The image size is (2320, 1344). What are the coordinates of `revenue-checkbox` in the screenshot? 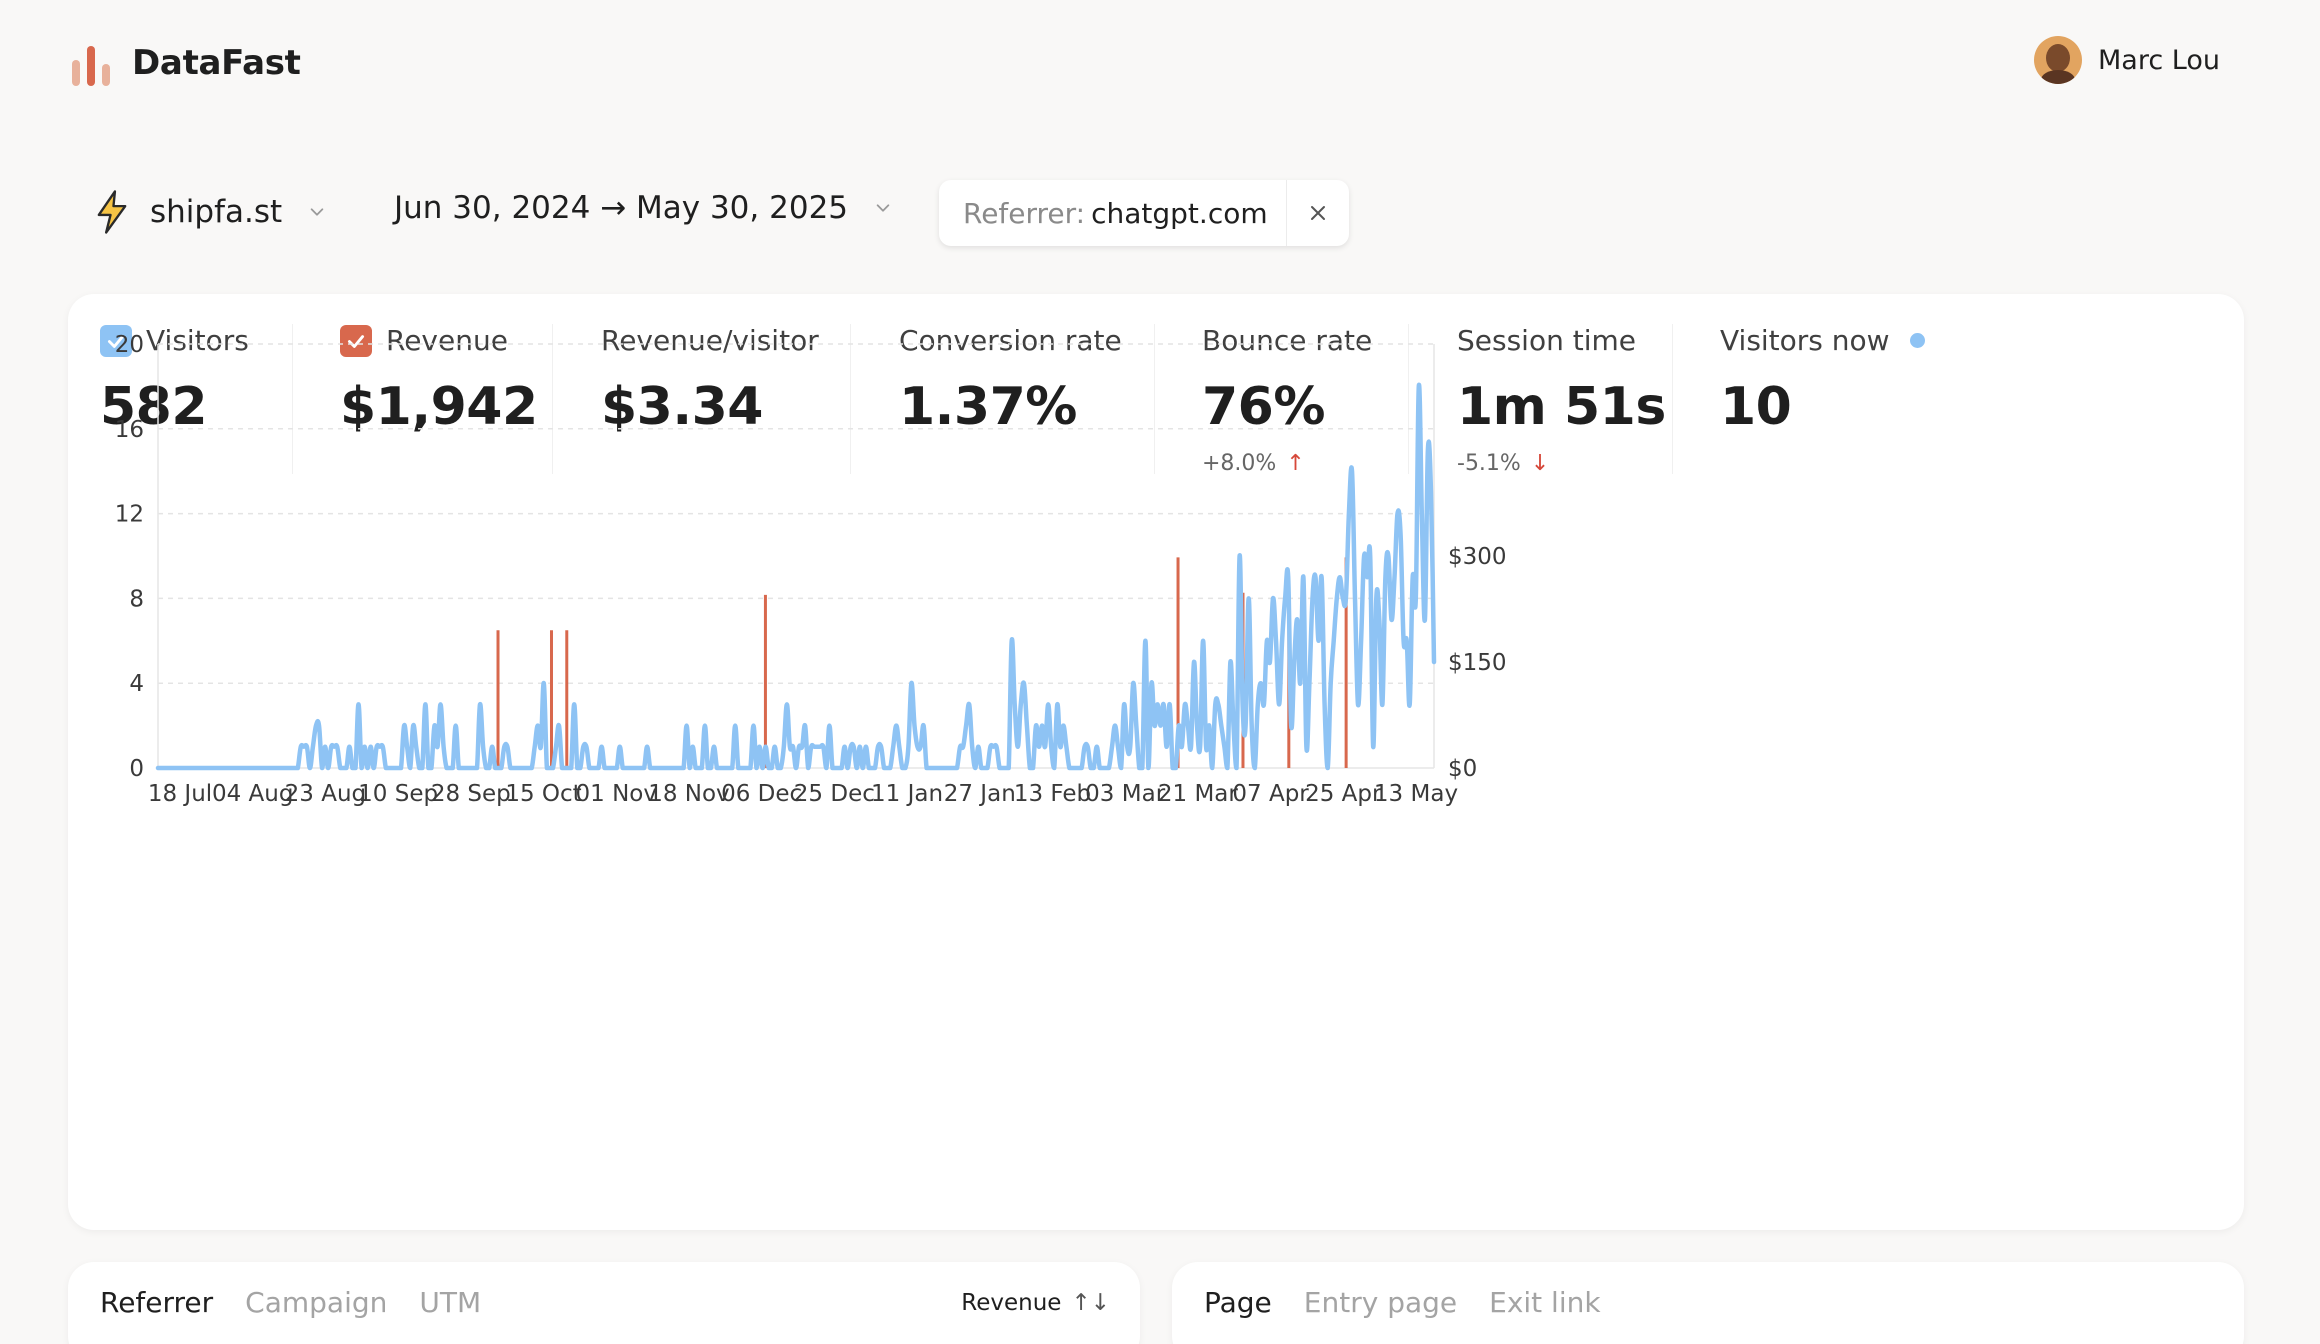 It's located at (356, 340).